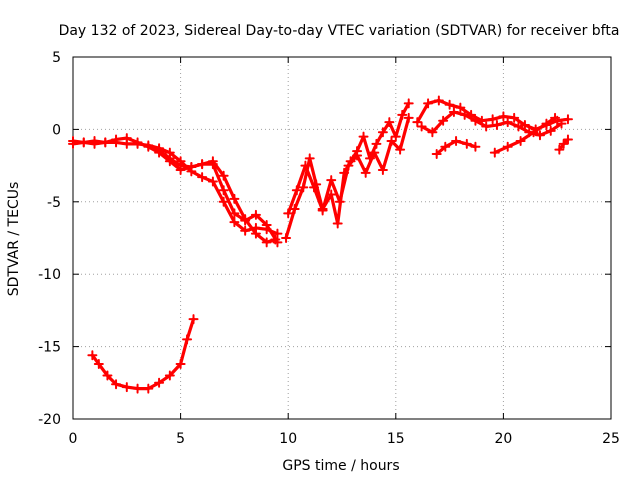 The image size is (640, 480). I want to click on x-tick-label: 20, so click(503, 439).